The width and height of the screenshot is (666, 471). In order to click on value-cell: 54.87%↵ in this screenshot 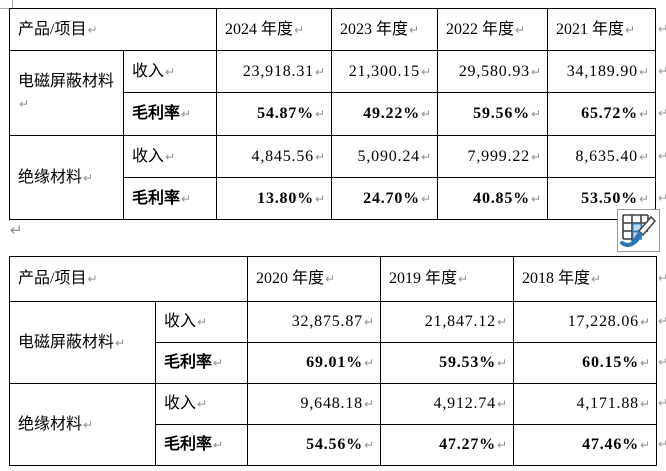, I will do `click(274, 114)`.